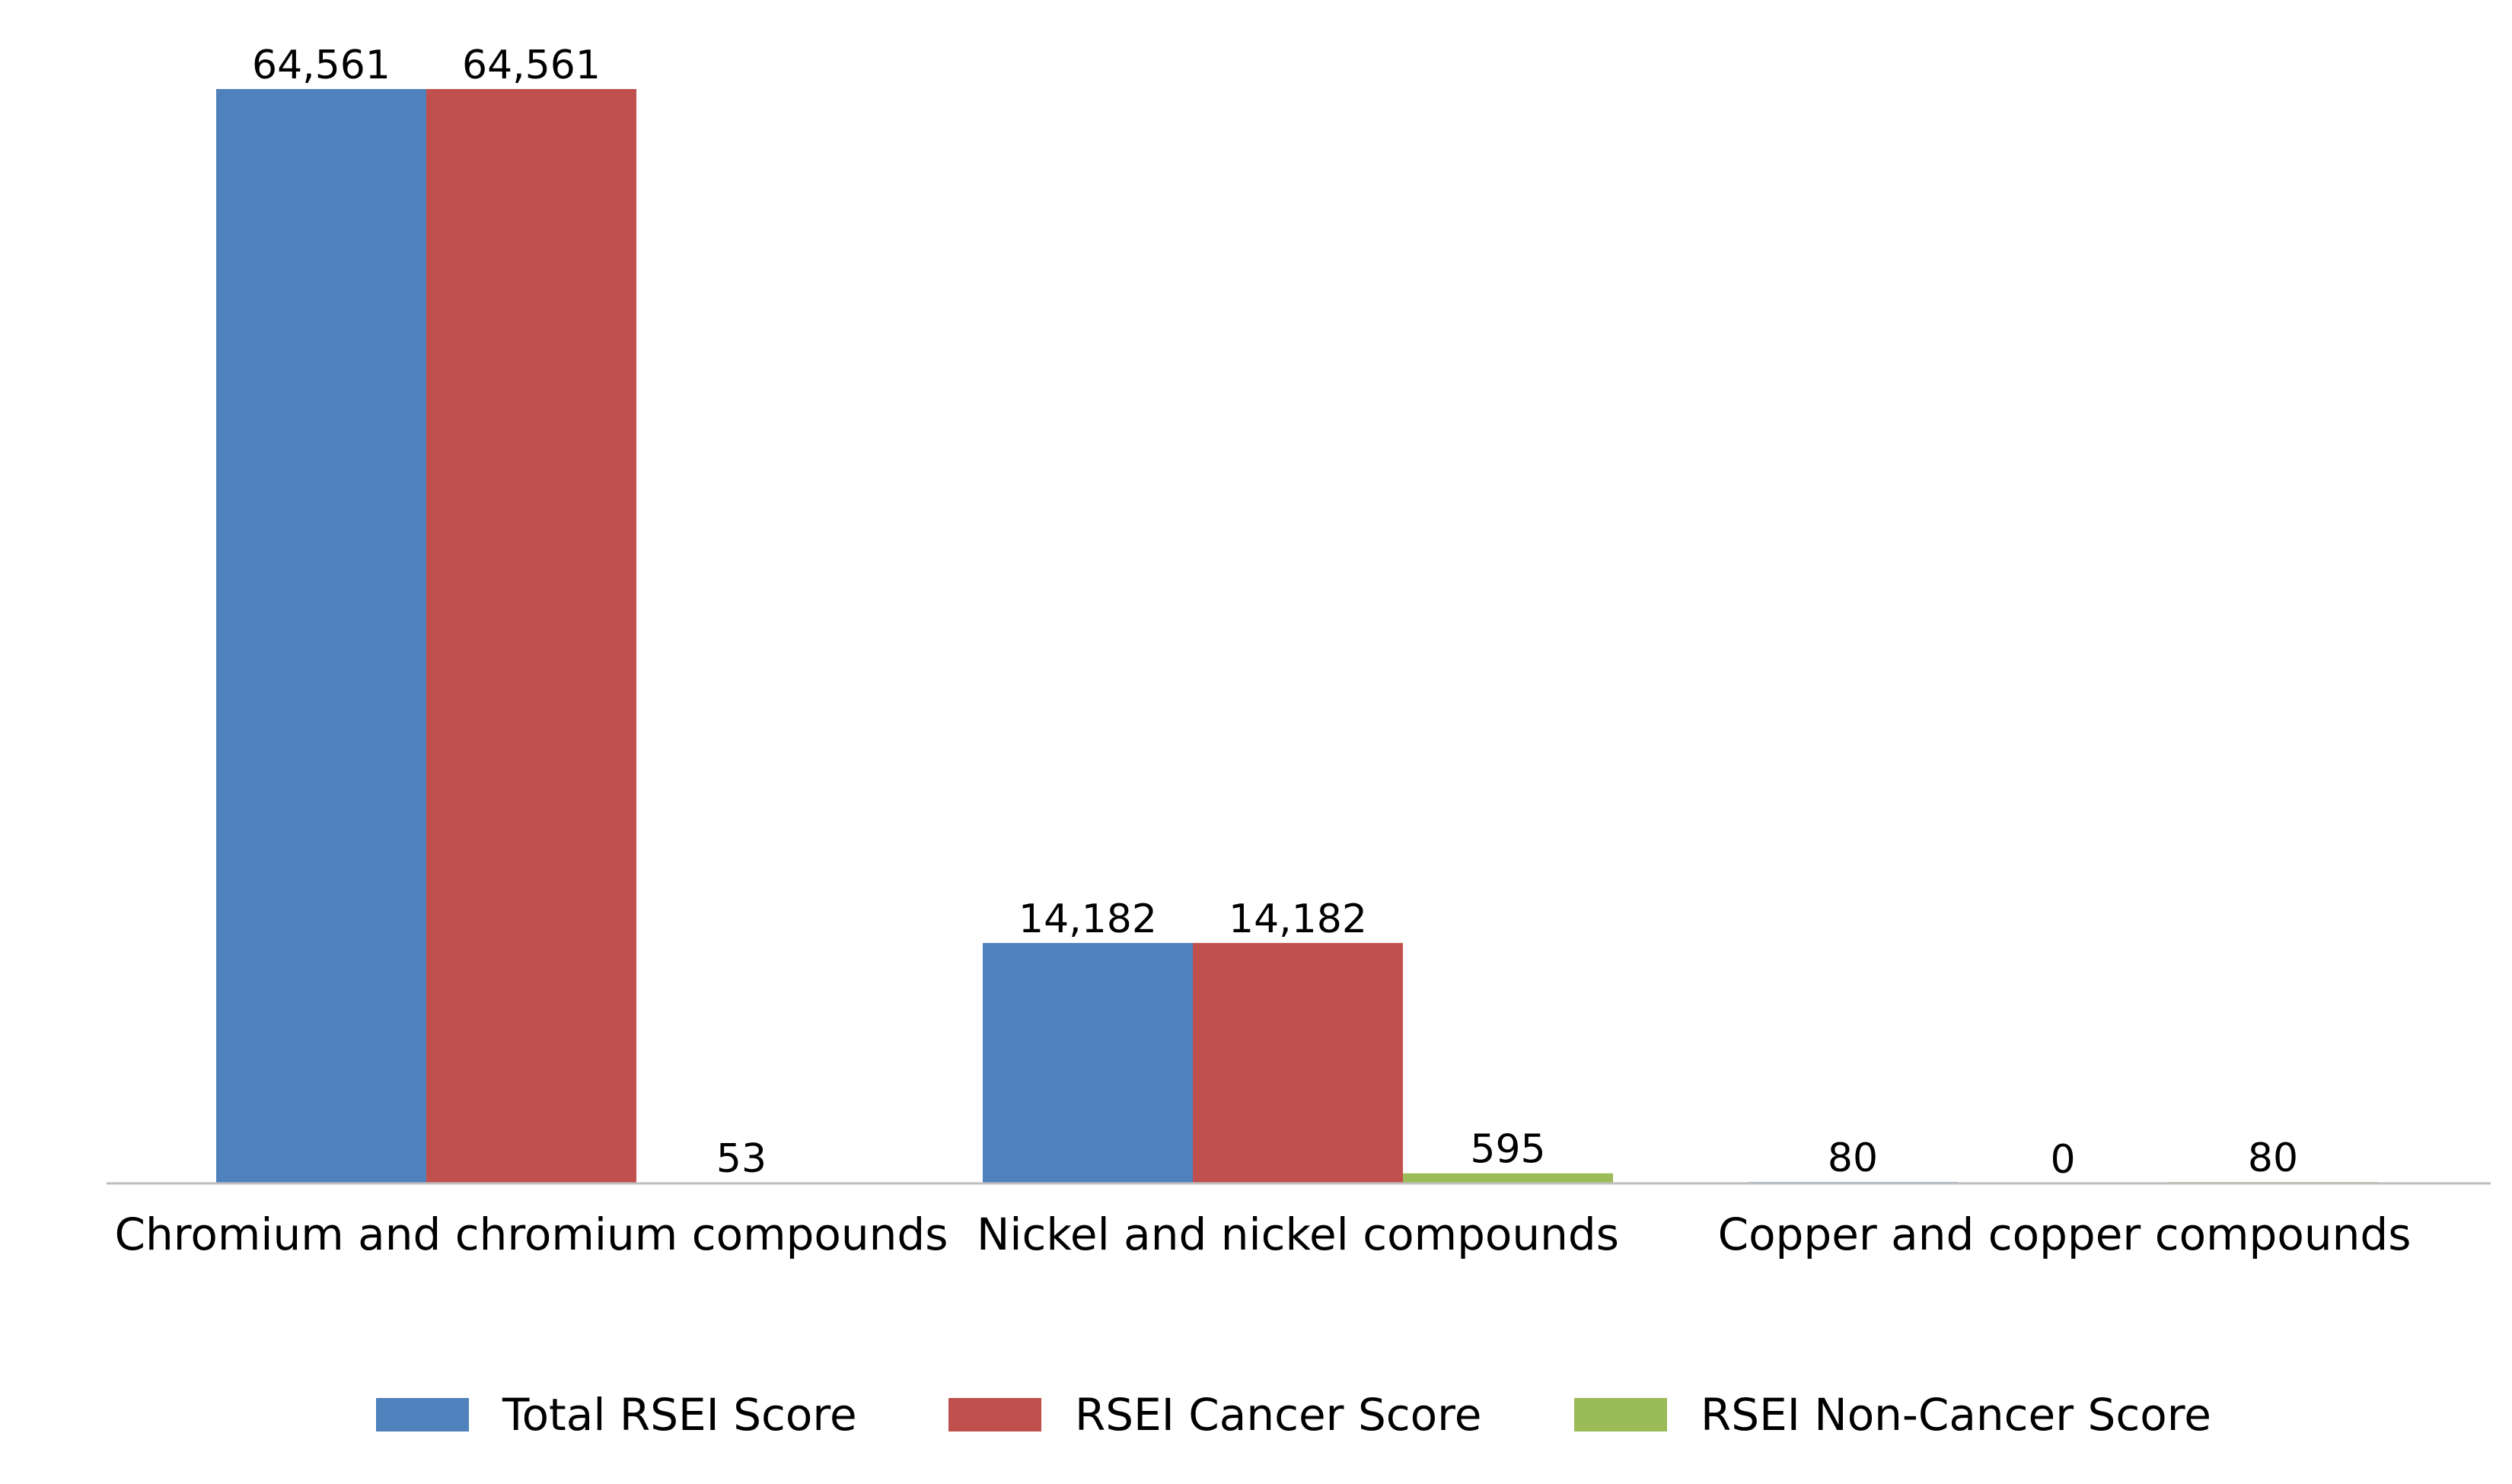 The image size is (2512, 1484). I want to click on category-label-3: Copper and copper compounds, so click(2065, 1234).